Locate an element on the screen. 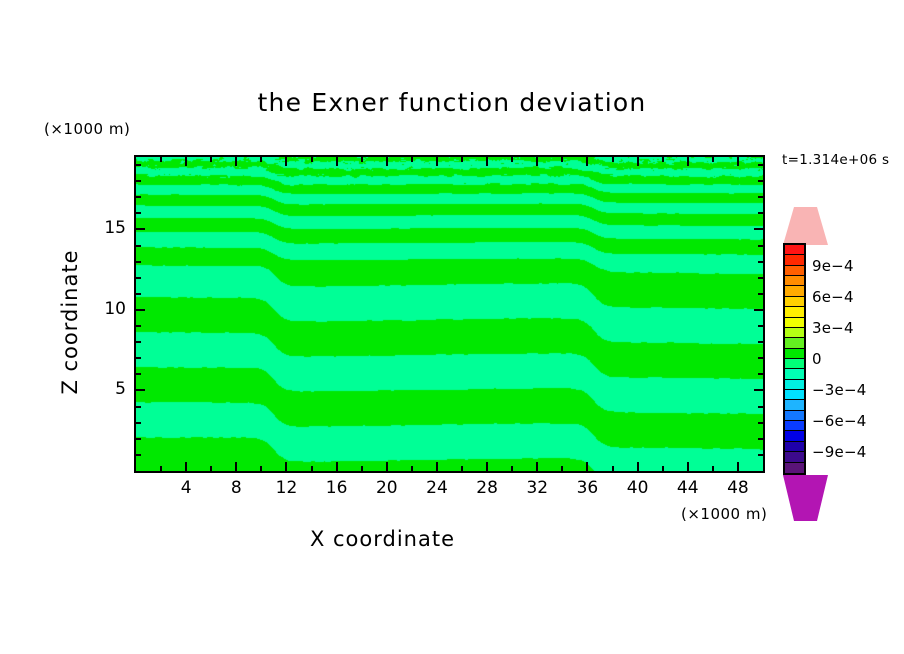 This screenshot has height=654, width=904. y-axis-unit-label: (×1000 m) is located at coordinates (87, 129).